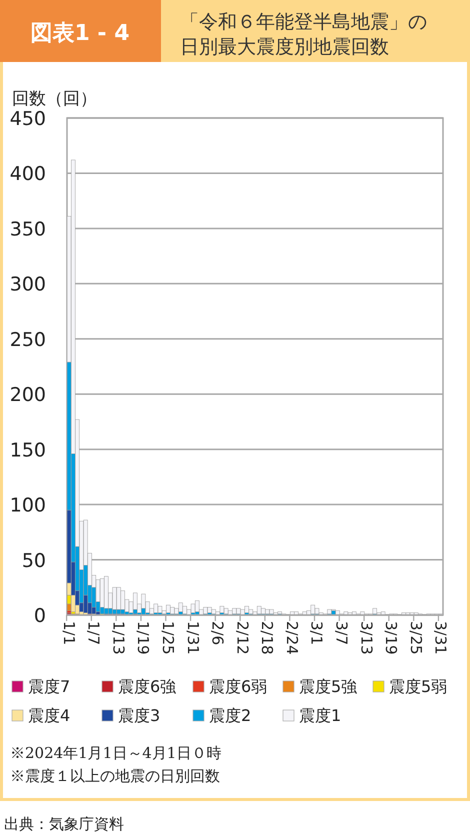 Image resolution: width=470 pixels, height=835 pixels. I want to click on x-tick-label: 2/24, so click(291, 638).